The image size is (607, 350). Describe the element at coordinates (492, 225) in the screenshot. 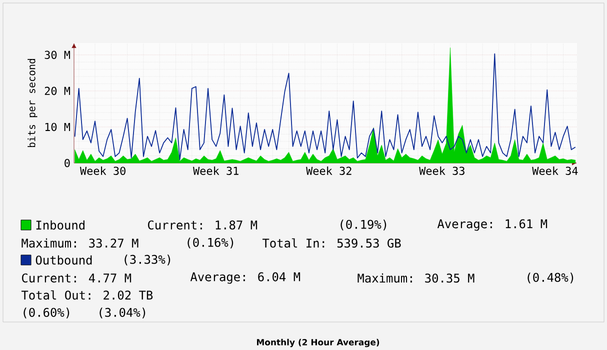

I see `text: Average: 1.61 M` at that location.